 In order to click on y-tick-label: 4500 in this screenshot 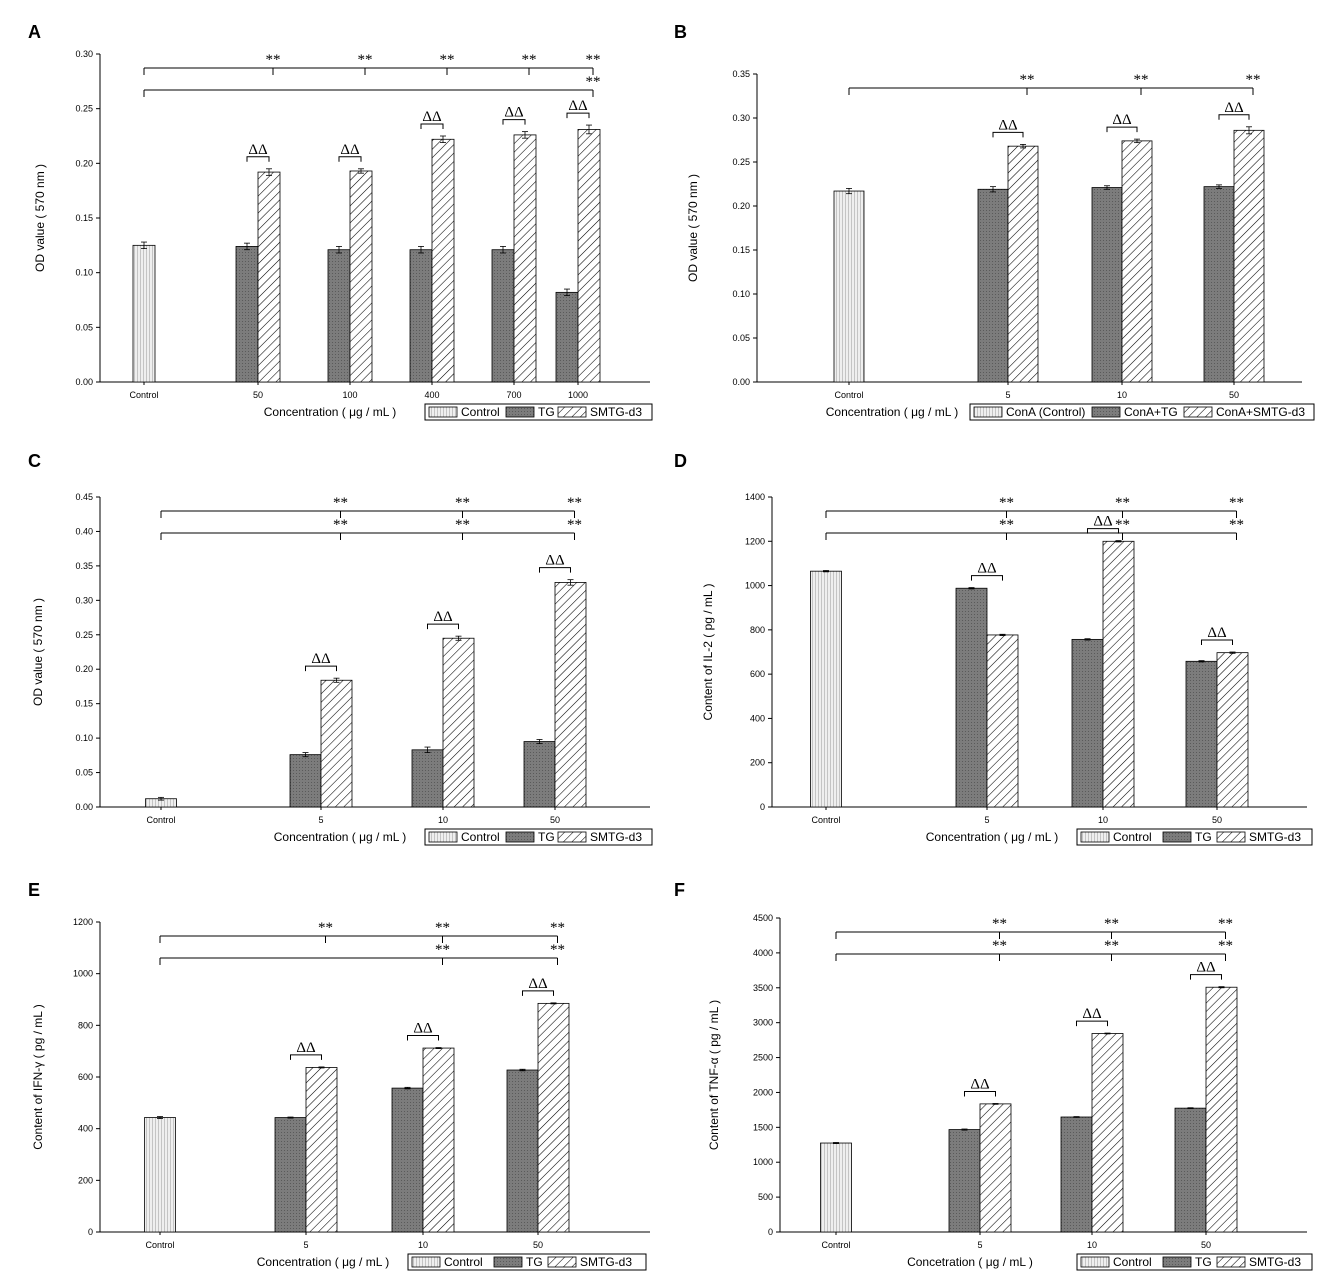, I will do `click(763, 918)`.